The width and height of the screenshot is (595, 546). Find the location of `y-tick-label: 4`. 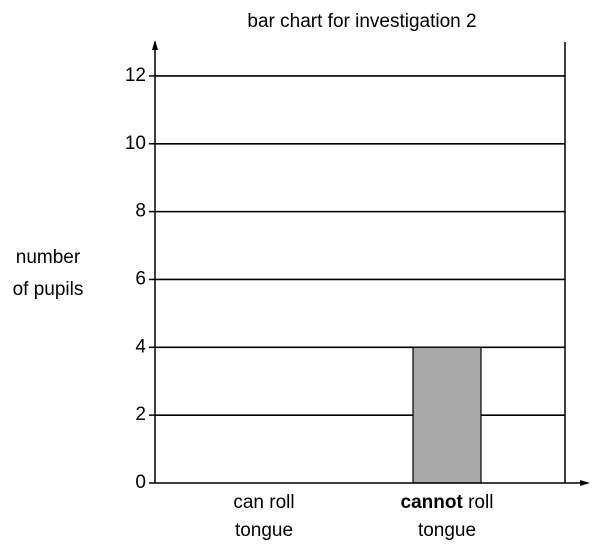

y-tick-label: 4 is located at coordinates (140, 346).